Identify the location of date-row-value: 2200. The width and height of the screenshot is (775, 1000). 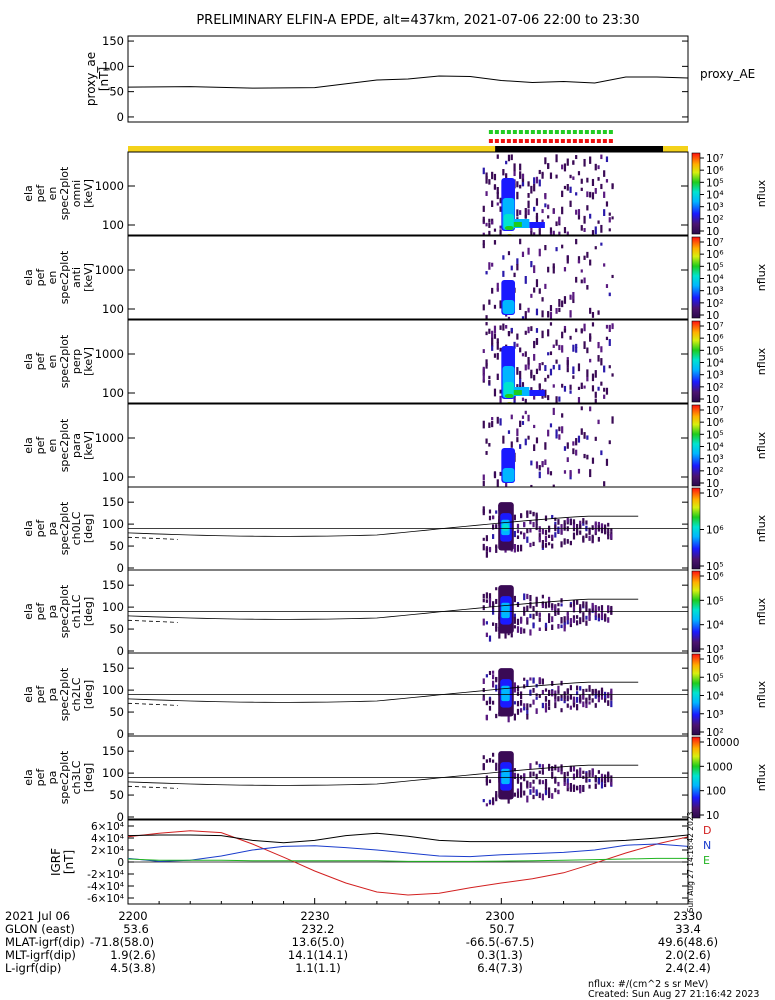
(132, 916).